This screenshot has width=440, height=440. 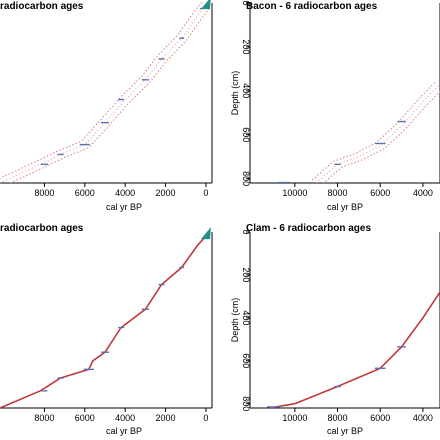 I want to click on model-envelope-upper, so click(x=374, y=130).